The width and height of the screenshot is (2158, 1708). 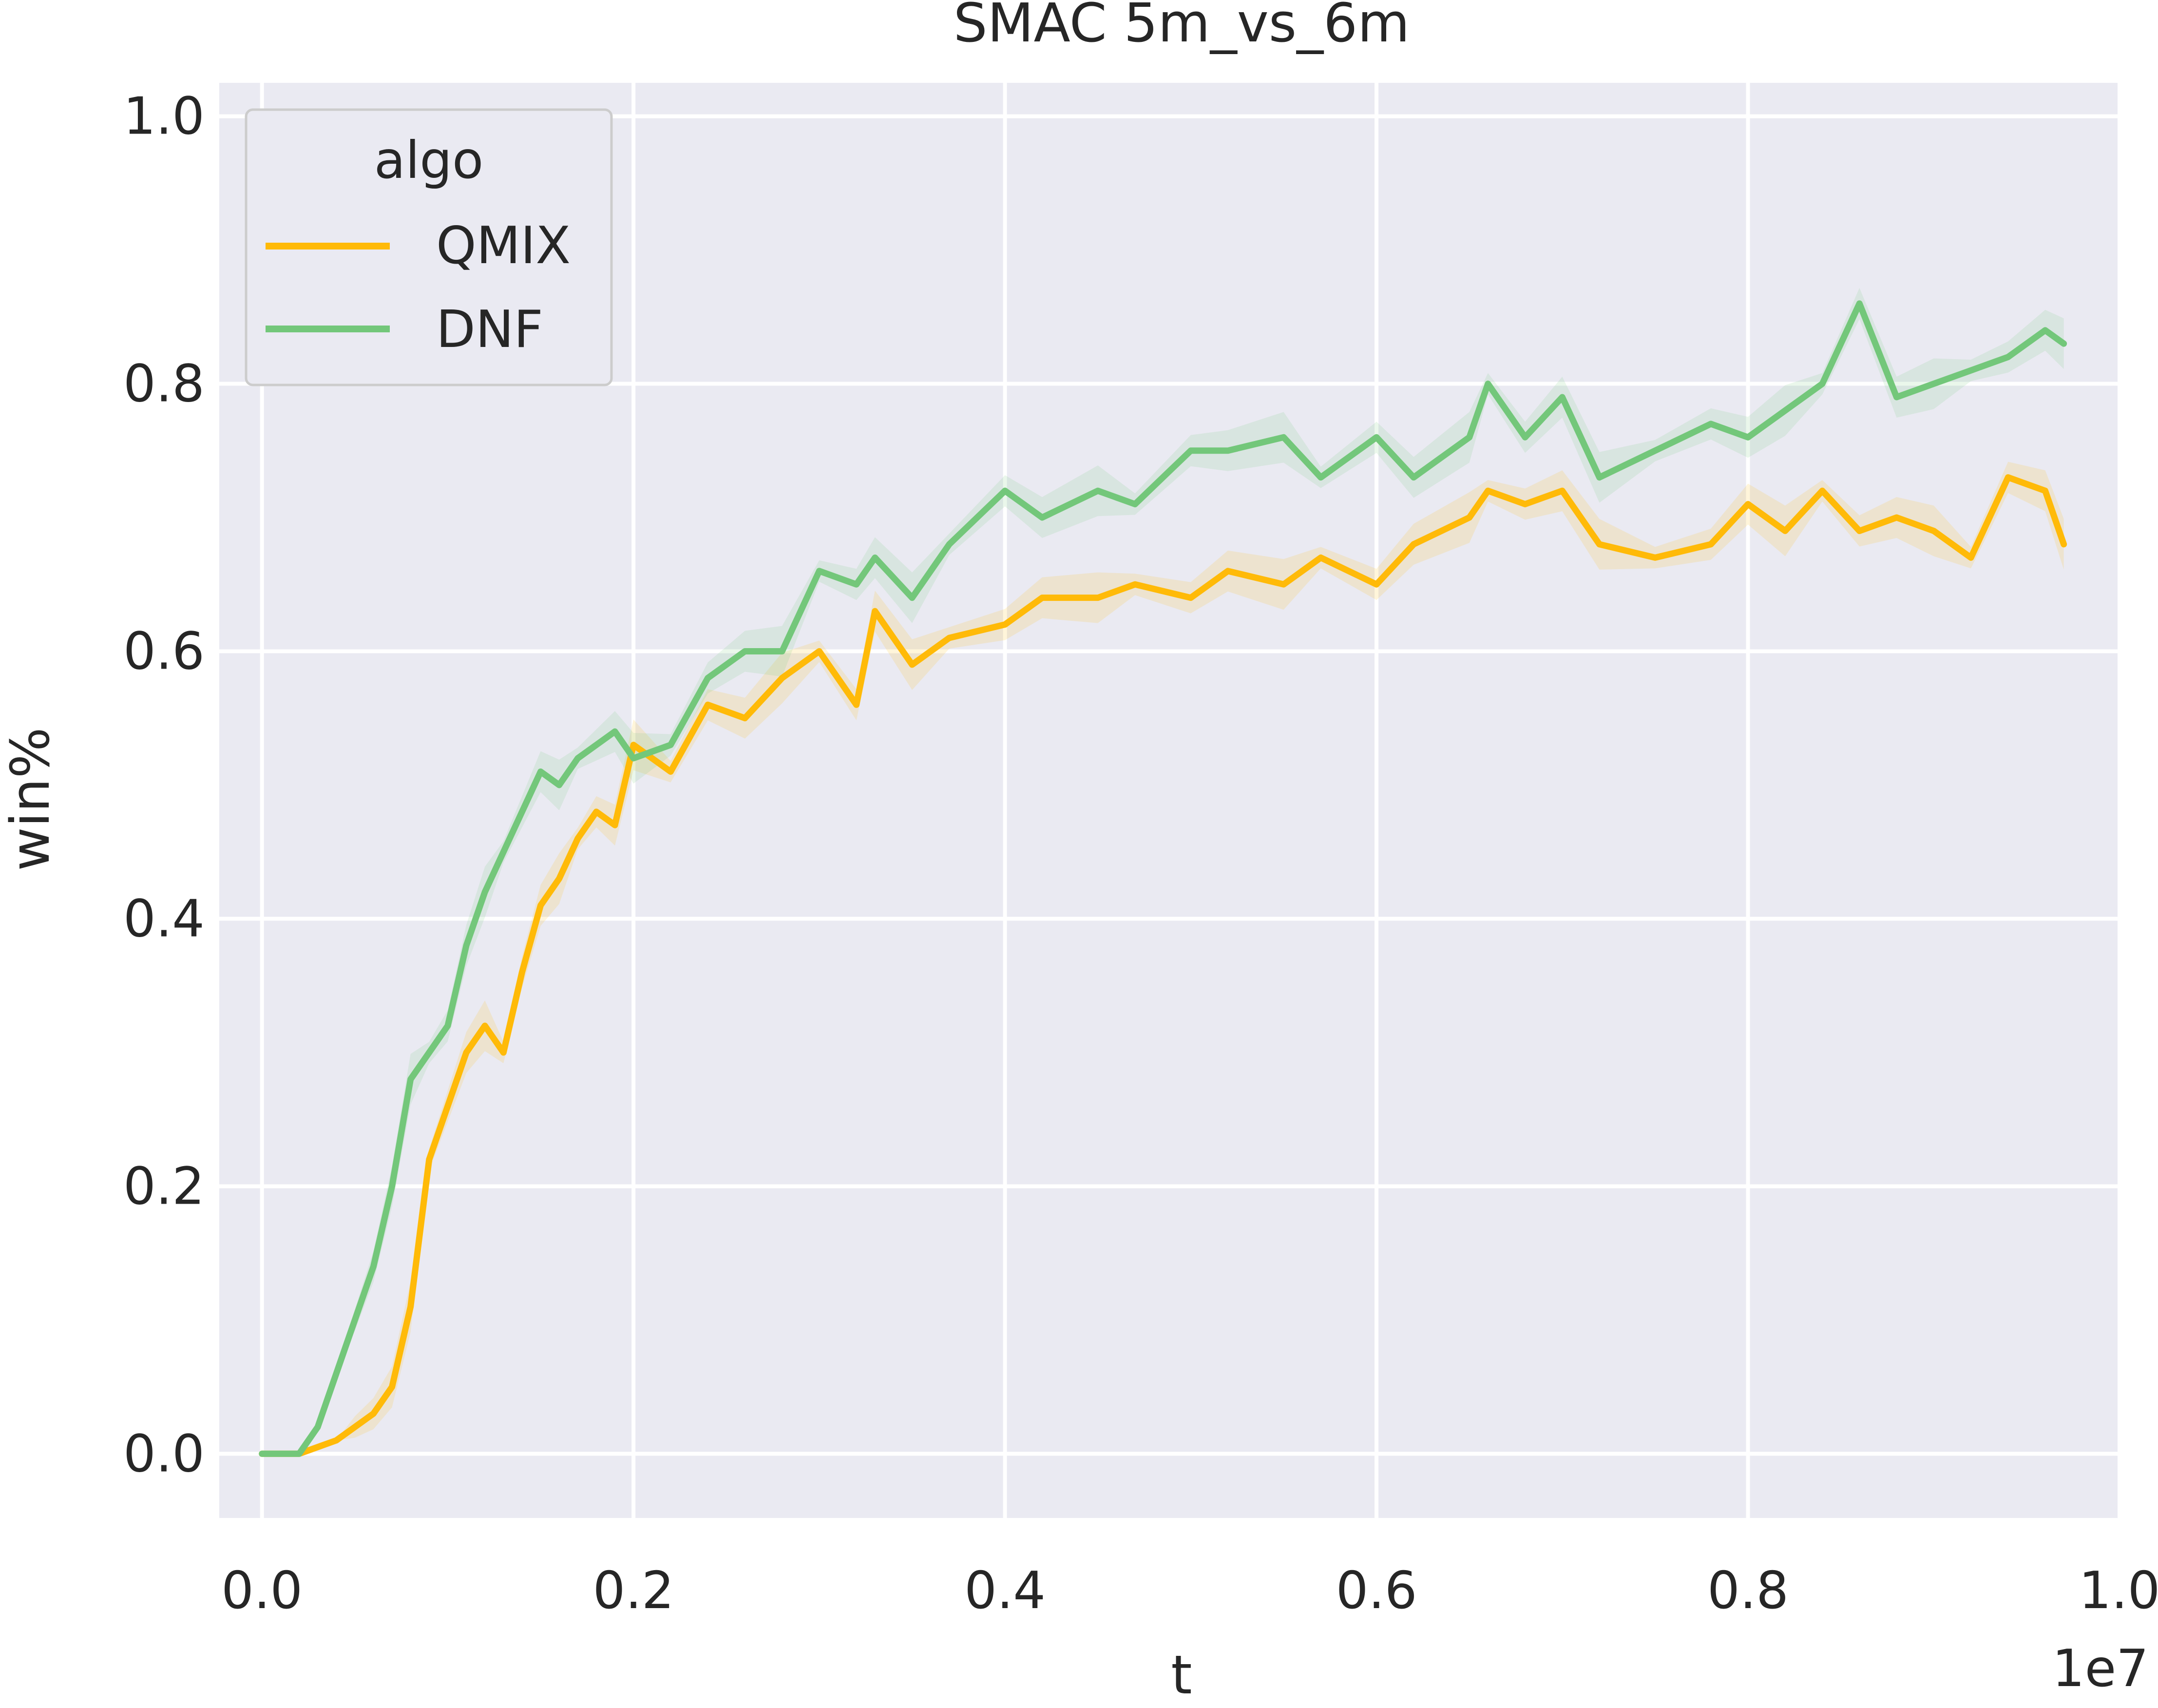 What do you see at coordinates (30, 799) in the screenshot?
I see `y-axis-label: win%` at bounding box center [30, 799].